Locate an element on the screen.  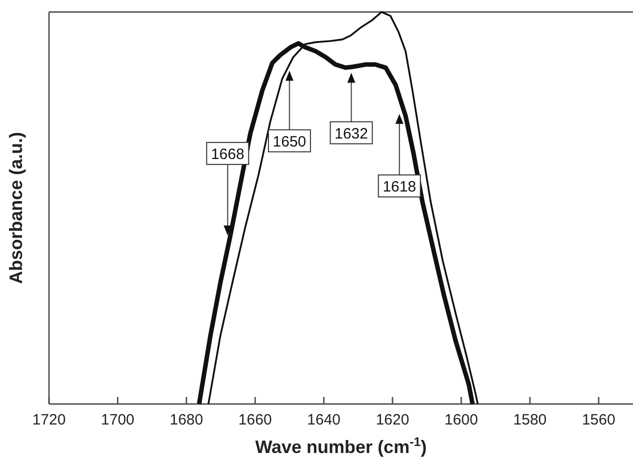
x-axis-title: Wave number (cm$^{-1}$) is located at coordinates (341, 446).